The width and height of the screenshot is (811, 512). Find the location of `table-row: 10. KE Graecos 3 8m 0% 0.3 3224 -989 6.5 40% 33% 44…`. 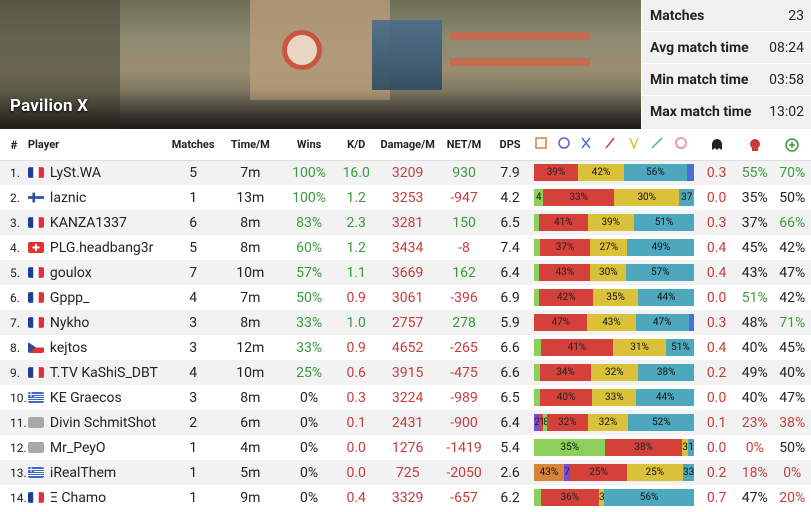

table-row: 10. KE Graecos 3 8m 0% 0.3 3224 -989 6.5 40% 33% 44… is located at coordinates (405, 397).